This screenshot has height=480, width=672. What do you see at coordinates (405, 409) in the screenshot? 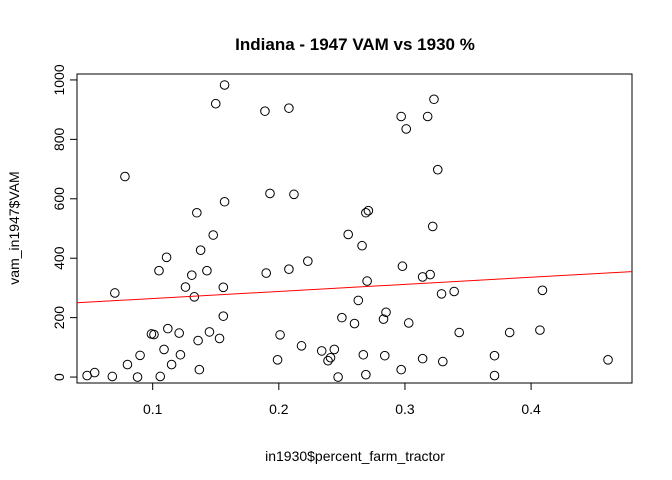
I see `x-tick-label: 0.3` at bounding box center [405, 409].